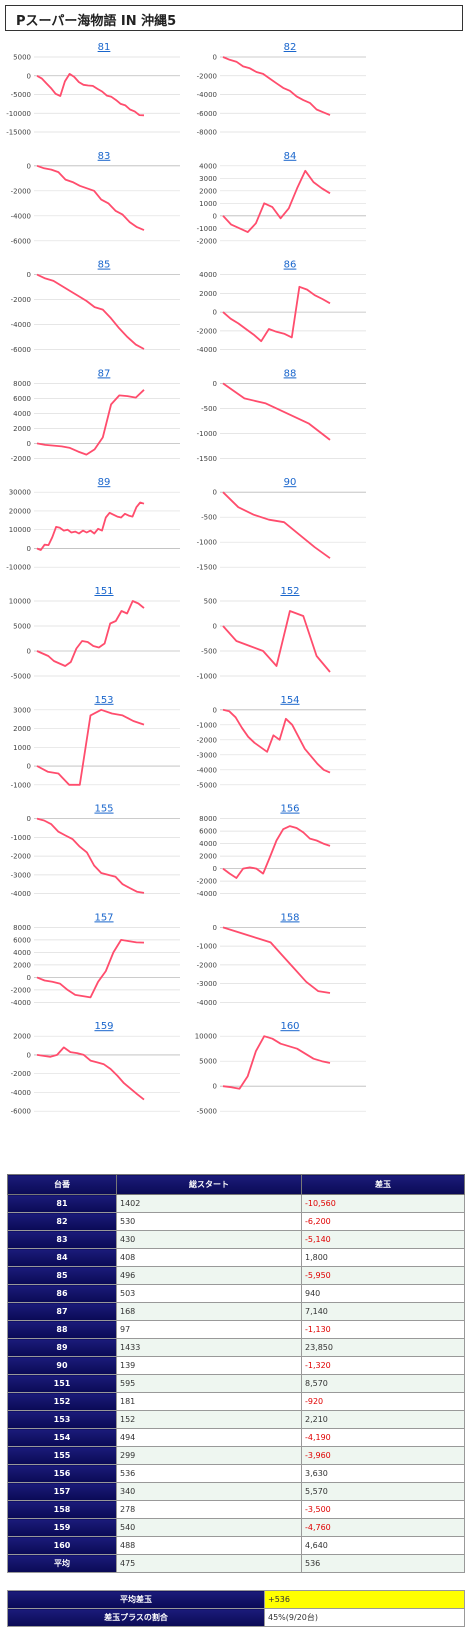 The image size is (472, 1637). Describe the element at coordinates (209, 1419) in the screenshot. I see `cell-total-start: 152` at that location.